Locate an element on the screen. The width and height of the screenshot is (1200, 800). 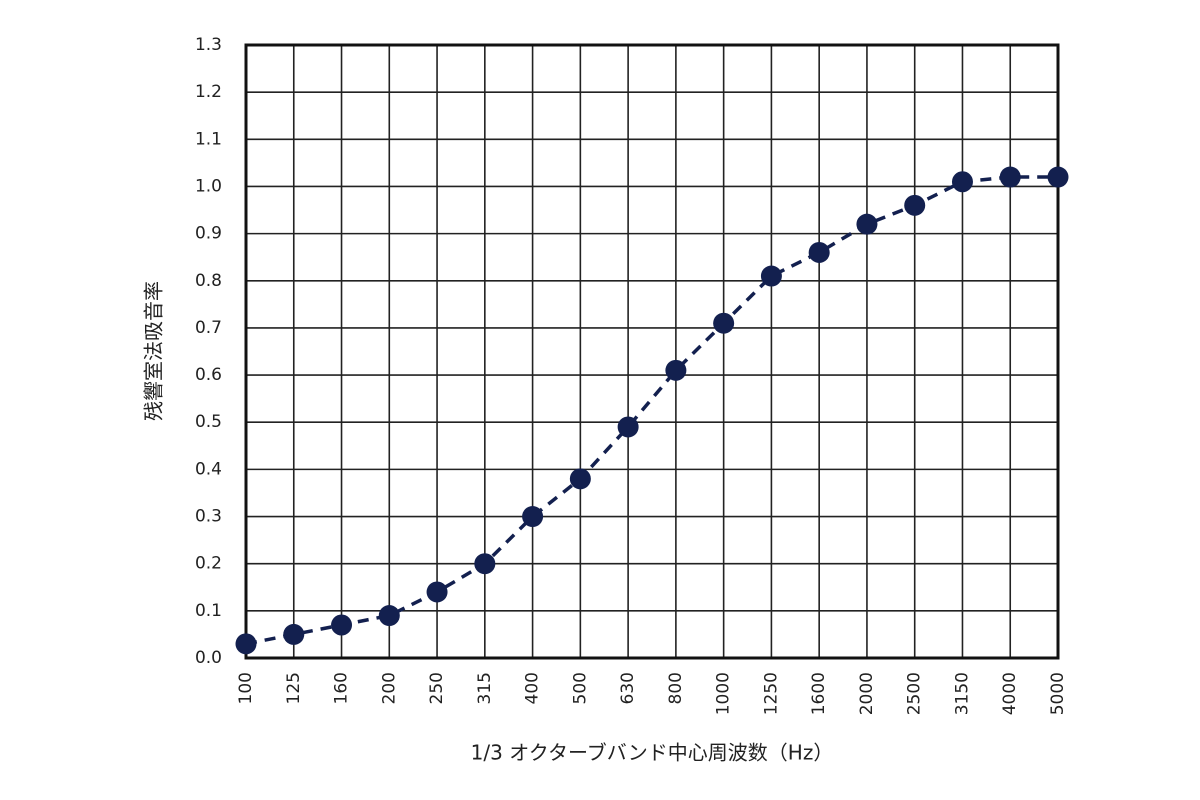
y-tick-label: 0.0 is located at coordinates (208, 658).